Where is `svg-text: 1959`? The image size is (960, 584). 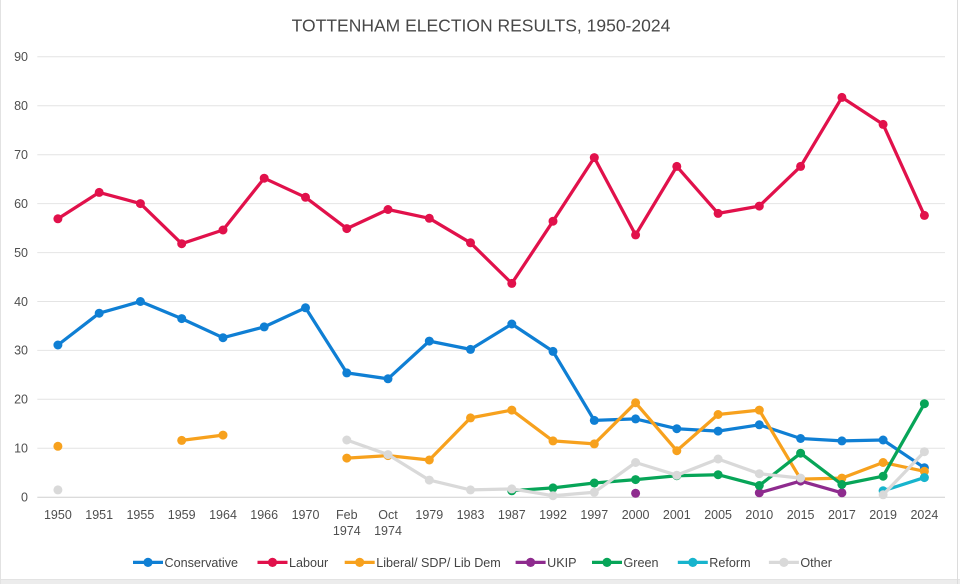 svg-text: 1959 is located at coordinates (182, 515).